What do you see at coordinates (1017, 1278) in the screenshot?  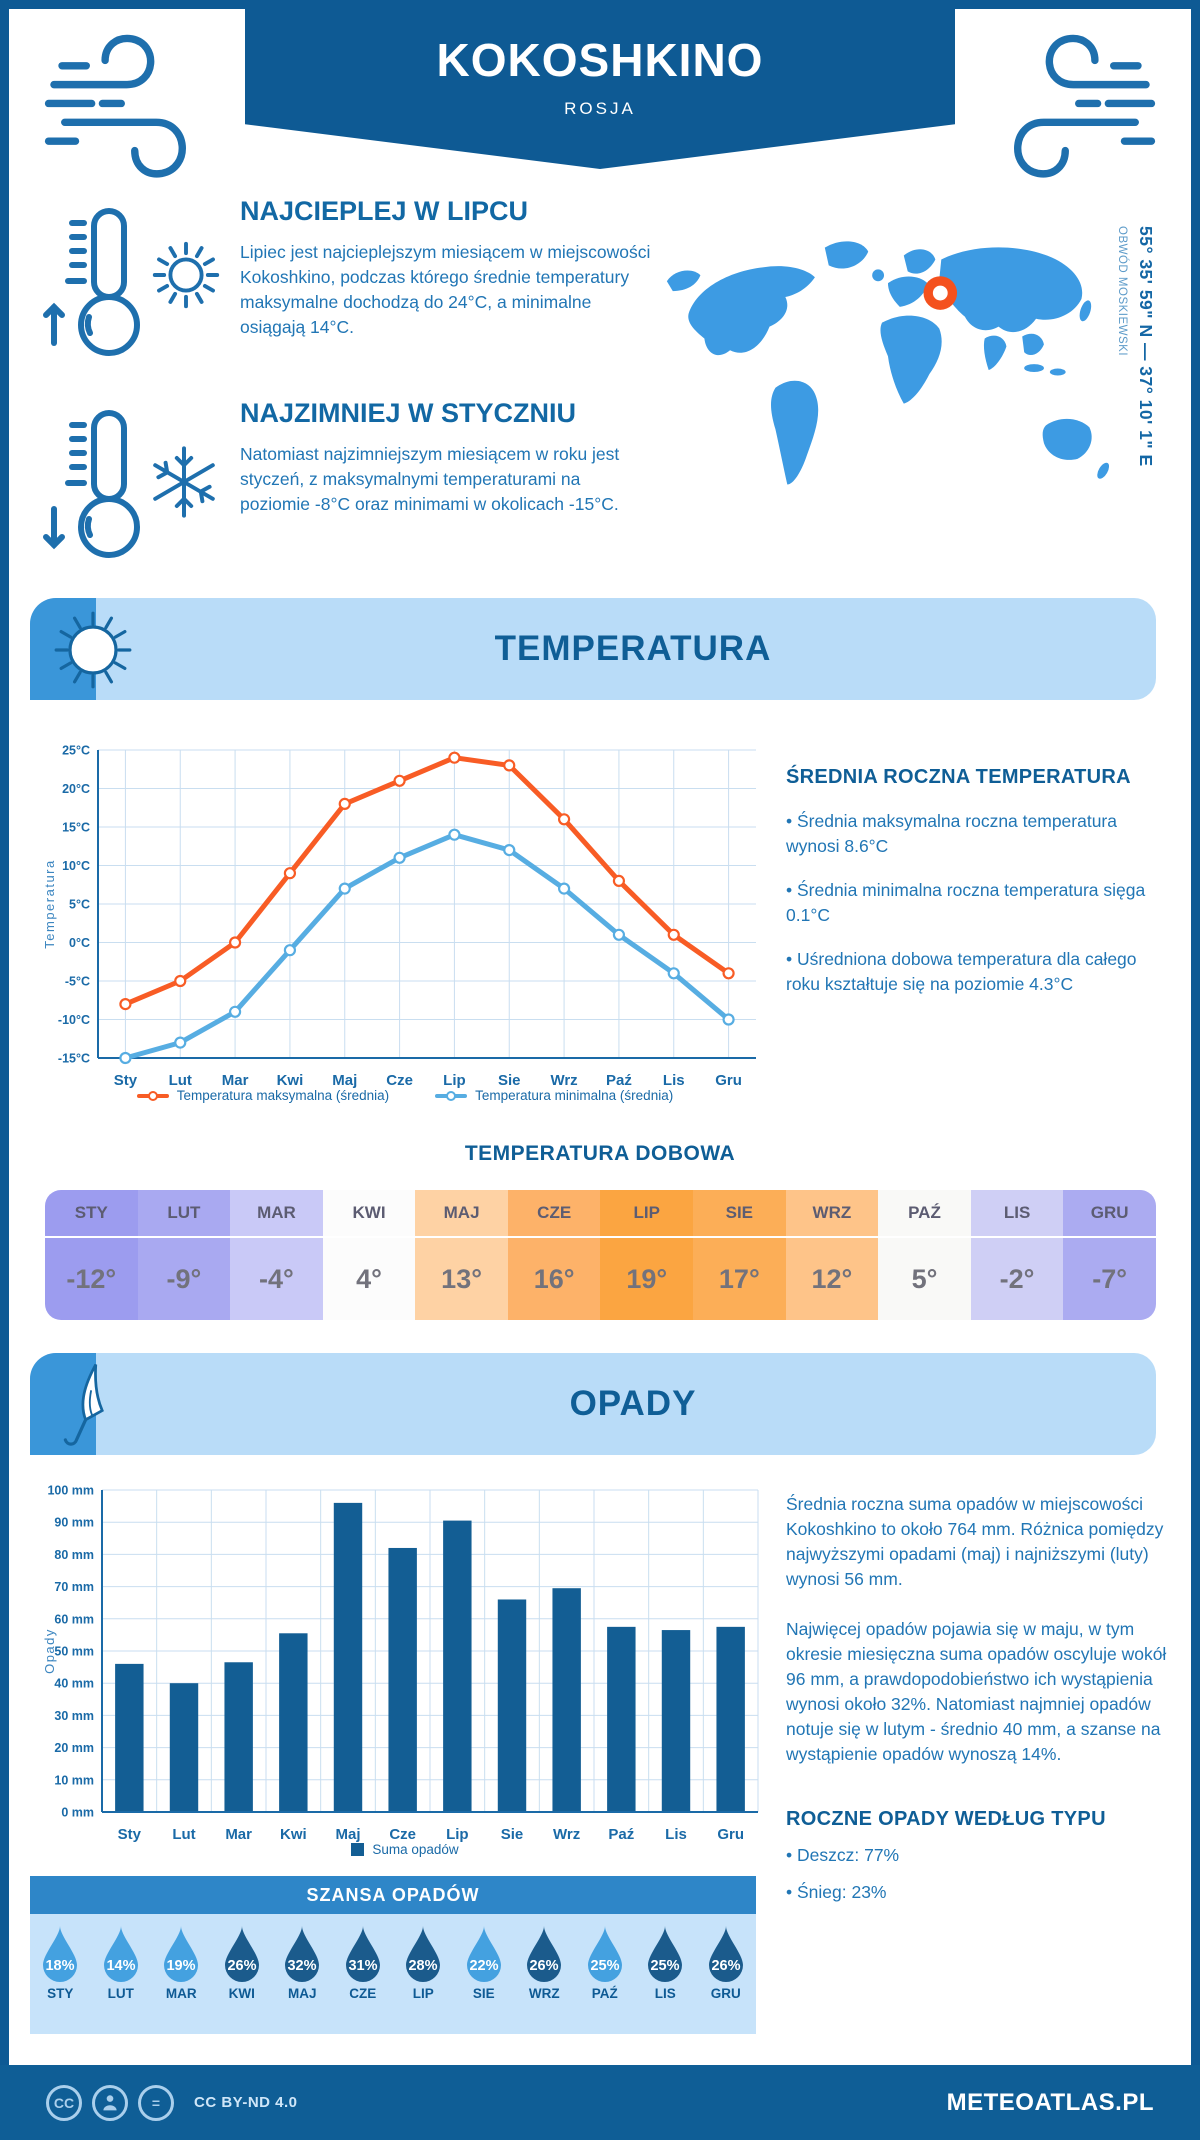 I see `daily-temp-value: -2°` at bounding box center [1017, 1278].